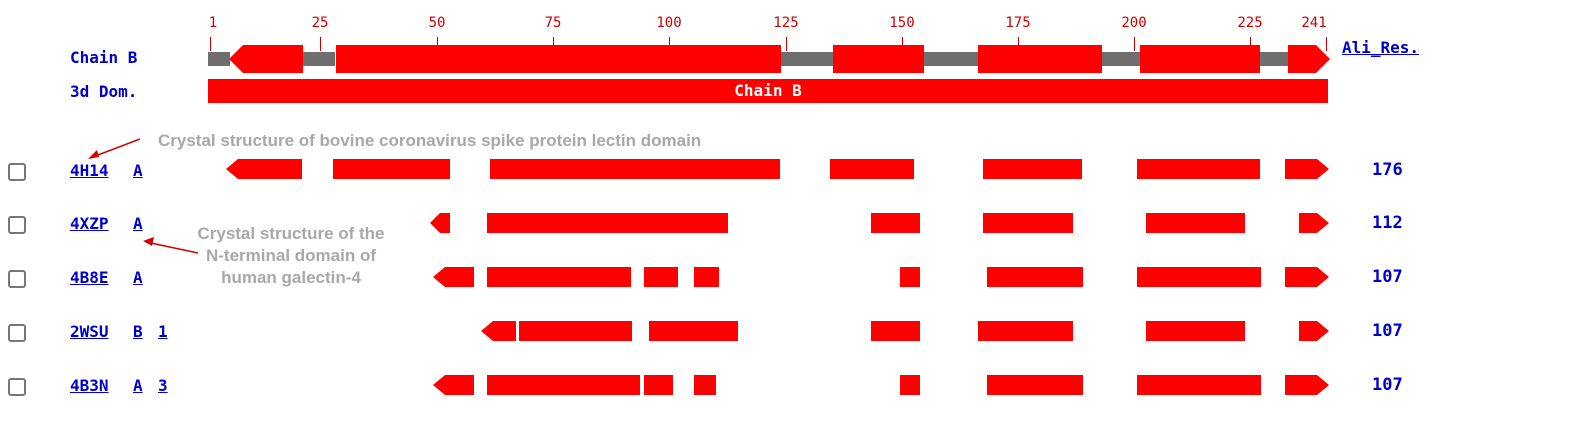  What do you see at coordinates (163, 385) in the screenshot?
I see `domain-number-link: 3` at bounding box center [163, 385].